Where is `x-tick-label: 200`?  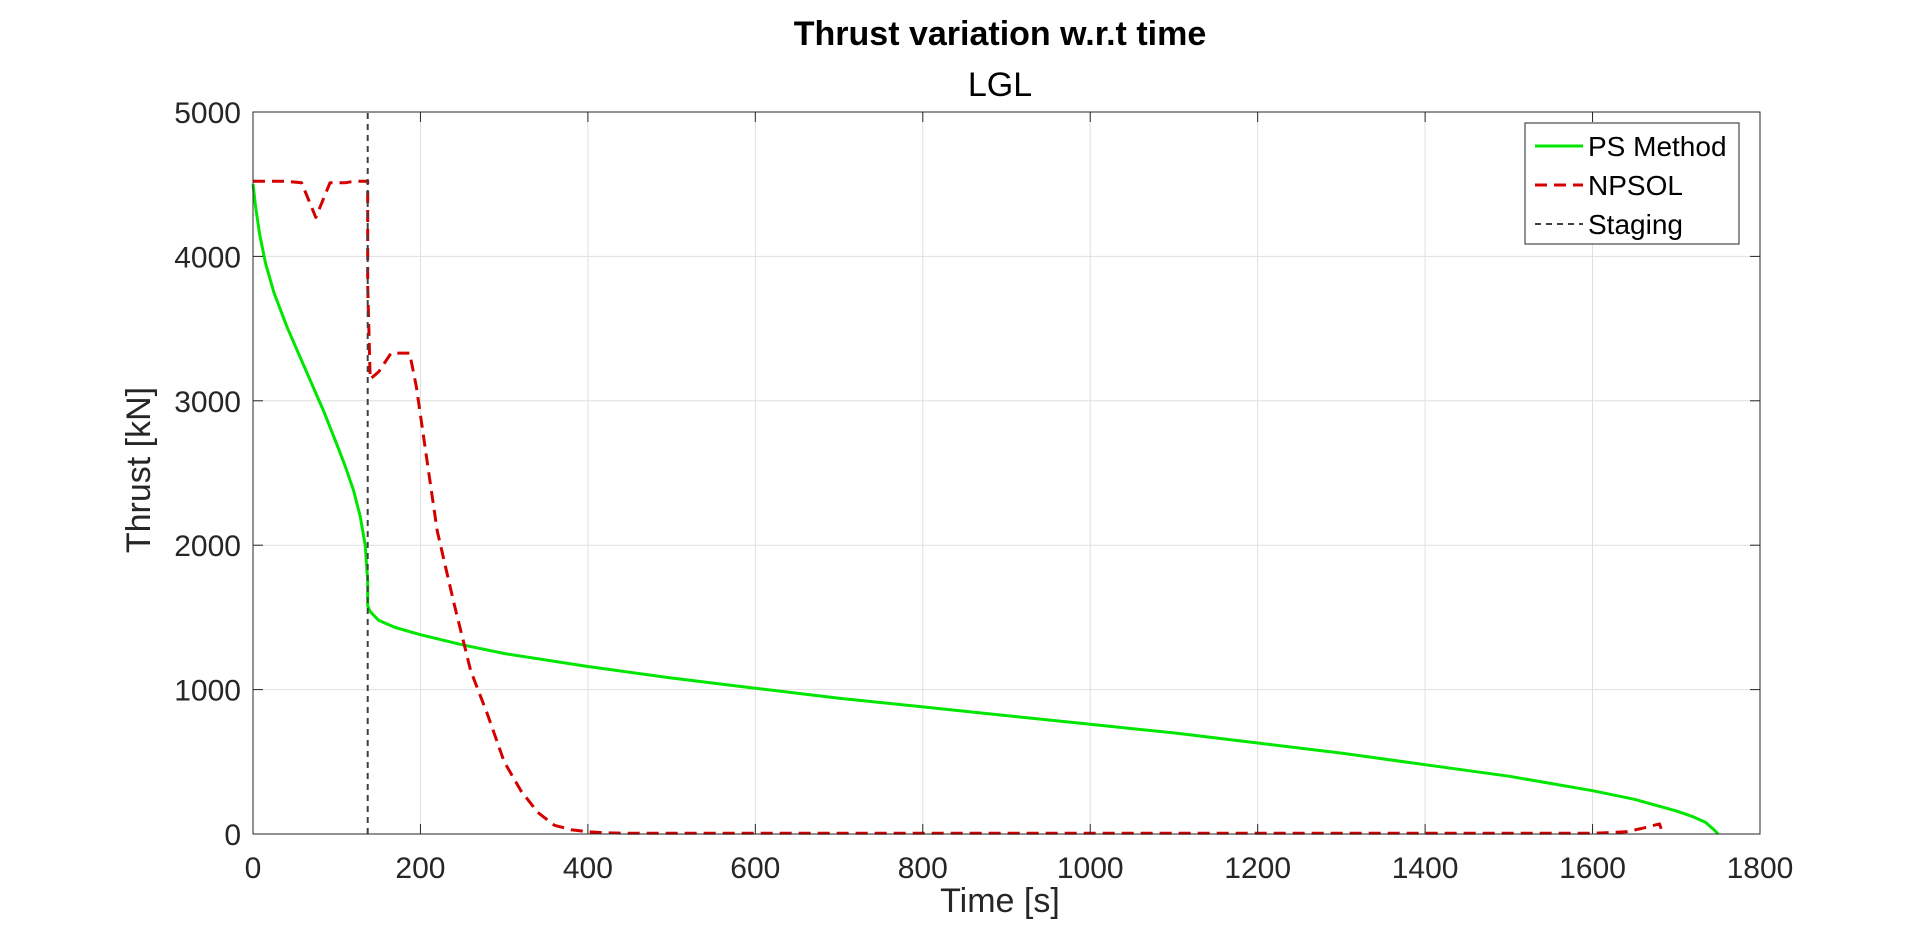
x-tick-label: 200 is located at coordinates (420, 868).